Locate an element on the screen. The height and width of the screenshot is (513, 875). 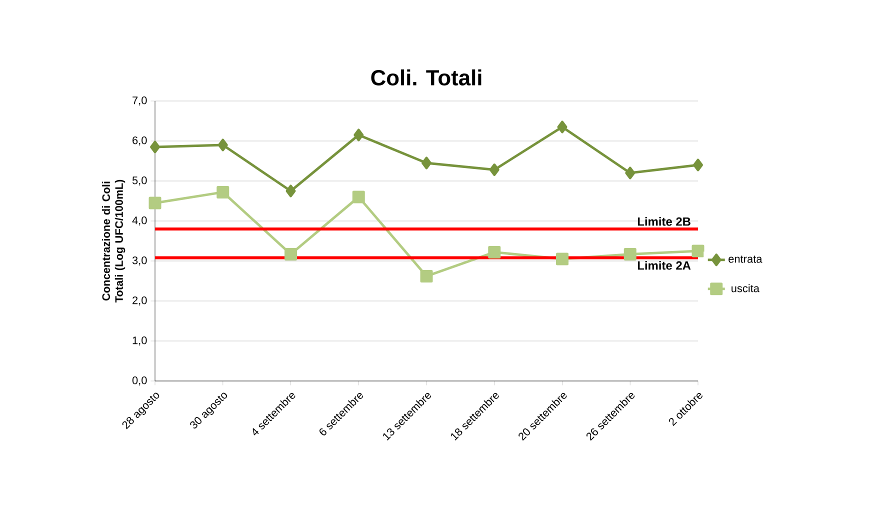
y-tick-label: 1,0 is located at coordinates (139, 341).